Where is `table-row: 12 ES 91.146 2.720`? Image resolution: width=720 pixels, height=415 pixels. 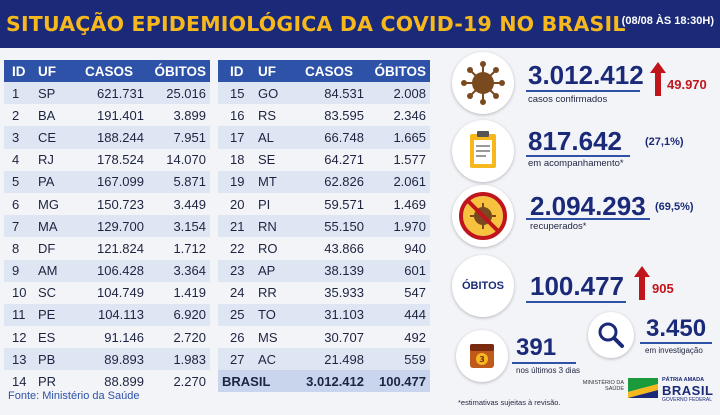 table-row: 12 ES 91.146 2.720 is located at coordinates (107, 337).